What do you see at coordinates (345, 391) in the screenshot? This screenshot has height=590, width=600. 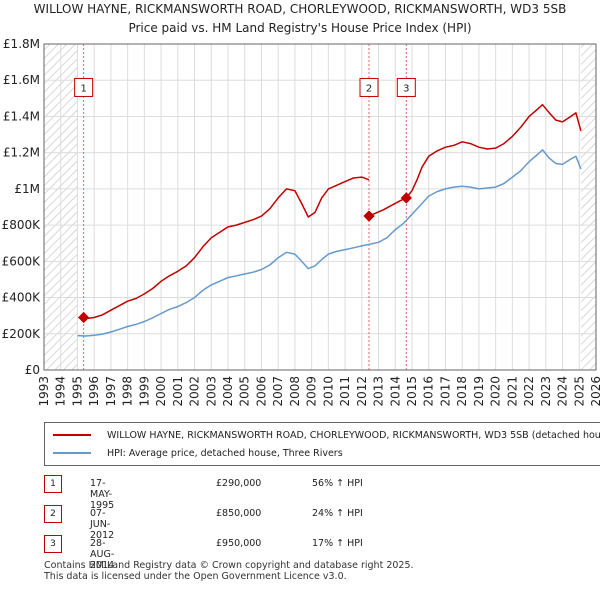 I see `x-tick-label: 2011` at bounding box center [345, 391].